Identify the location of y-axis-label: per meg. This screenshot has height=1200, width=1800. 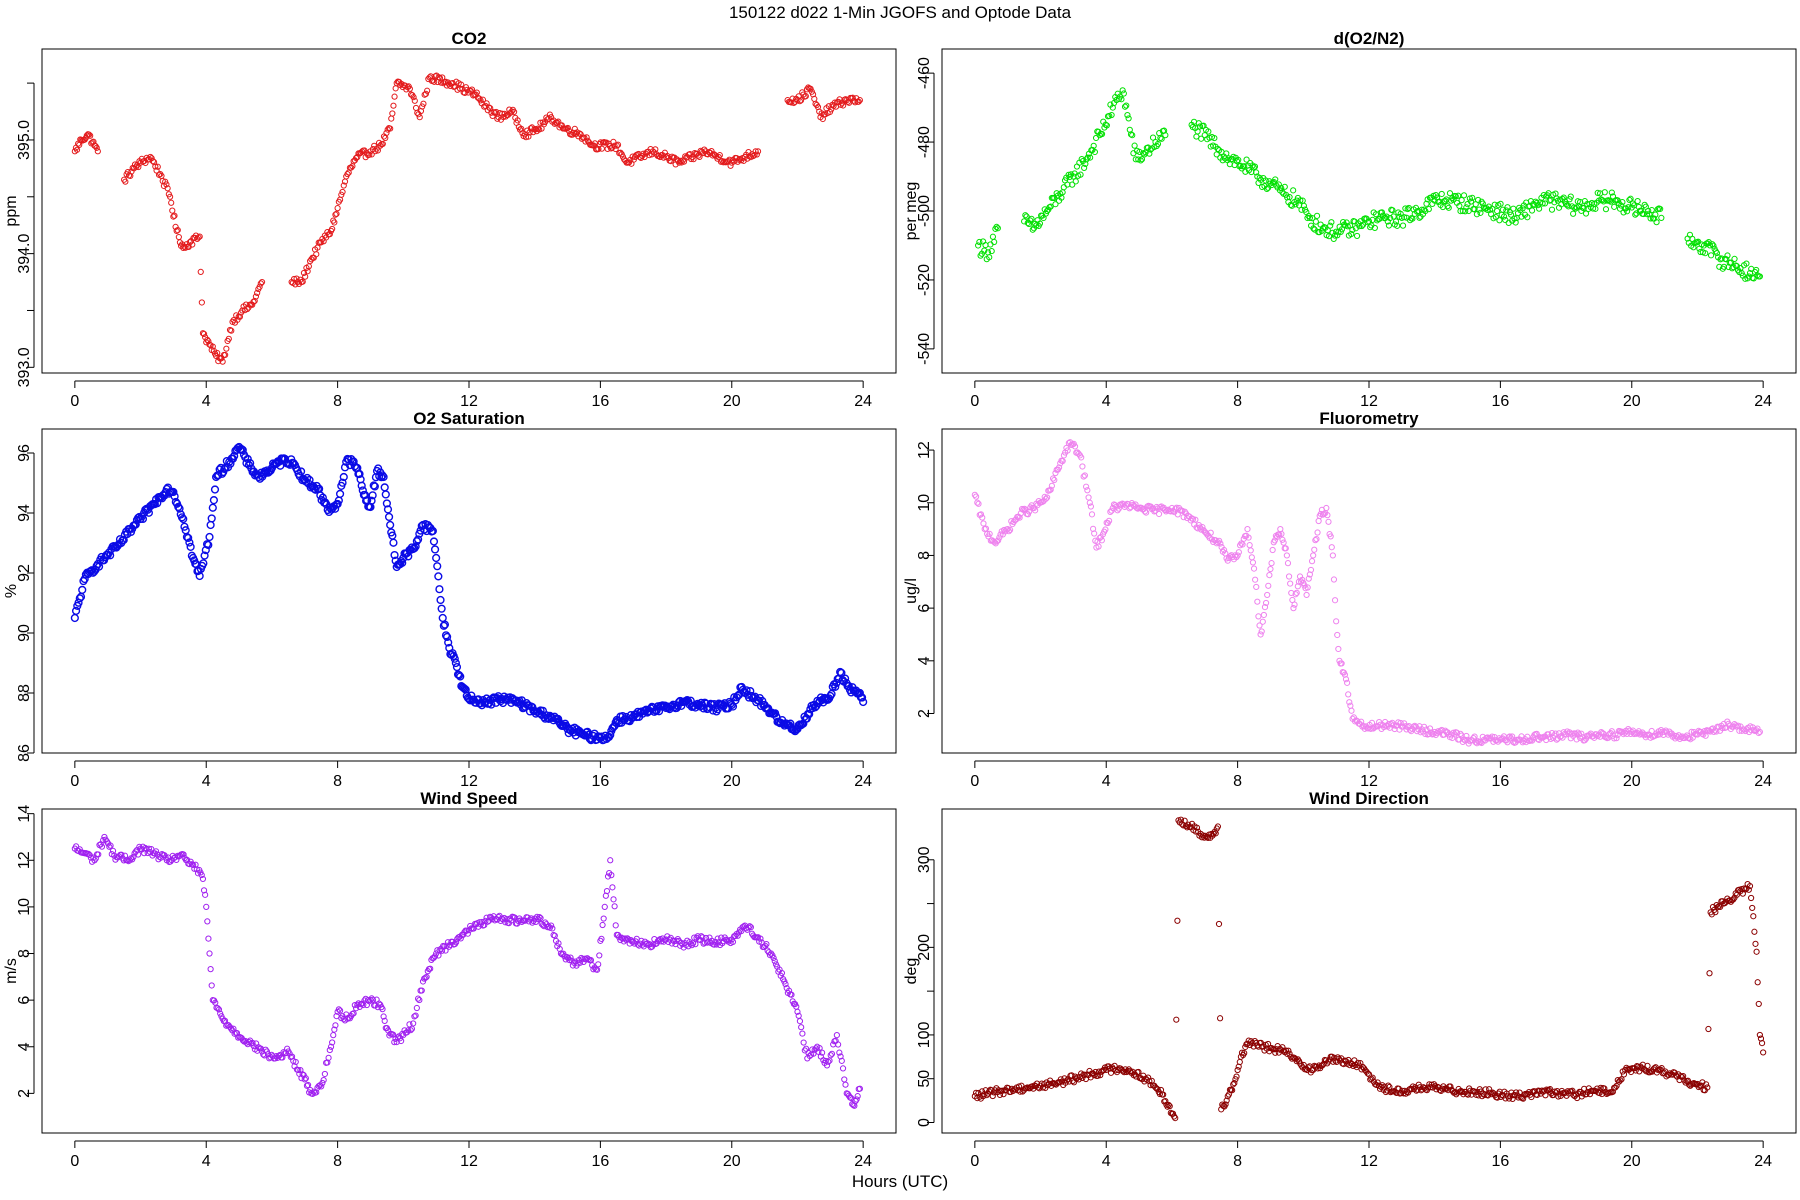
(911, 211).